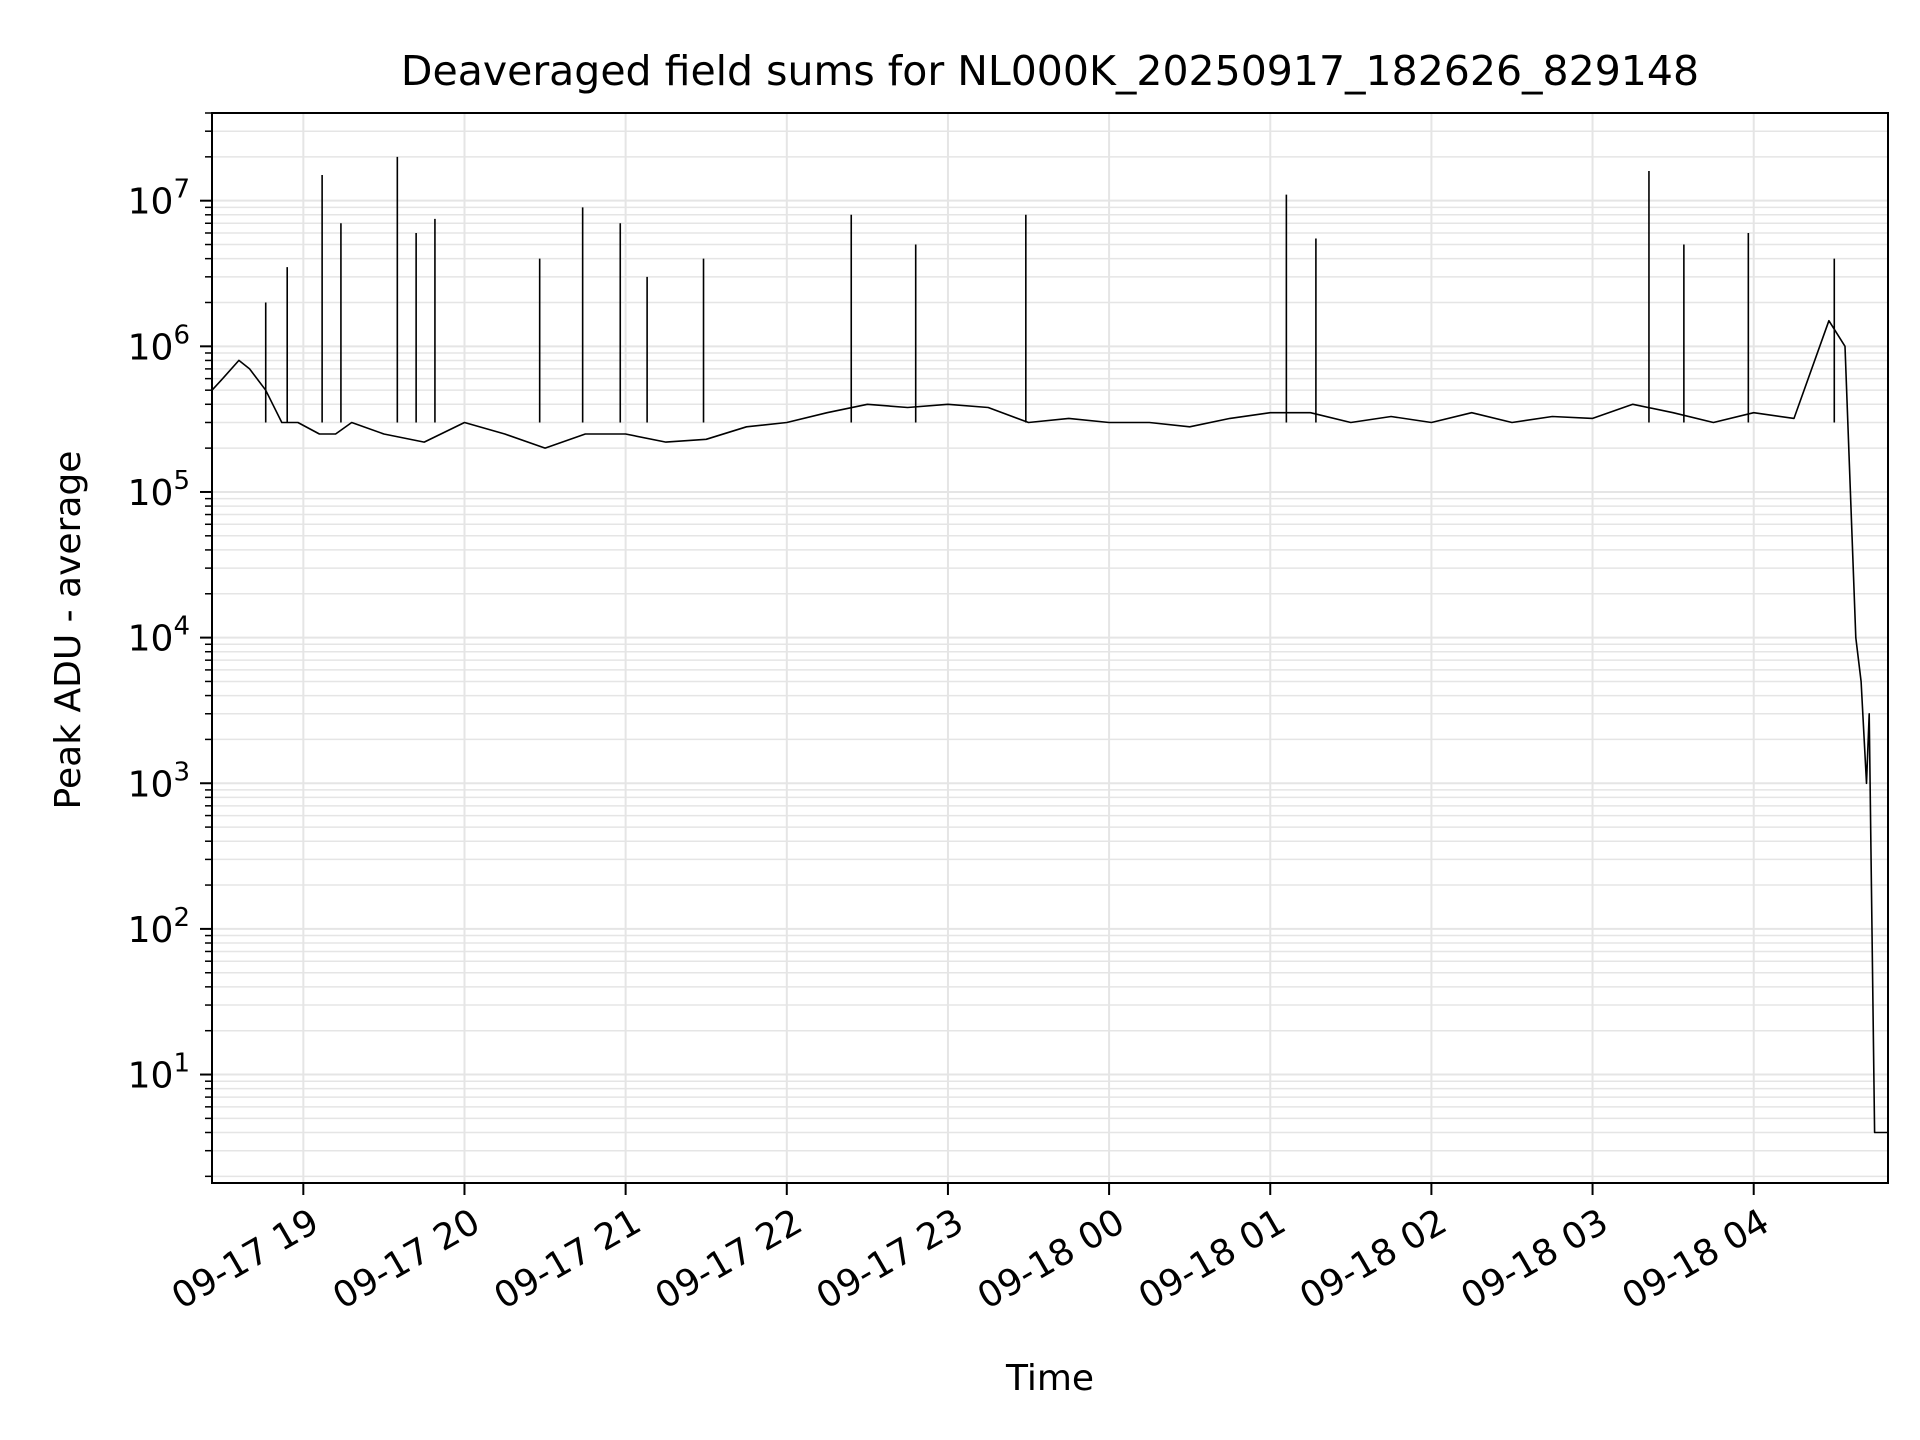  I want to click on y-tick-label: 10², so click(159, 927).